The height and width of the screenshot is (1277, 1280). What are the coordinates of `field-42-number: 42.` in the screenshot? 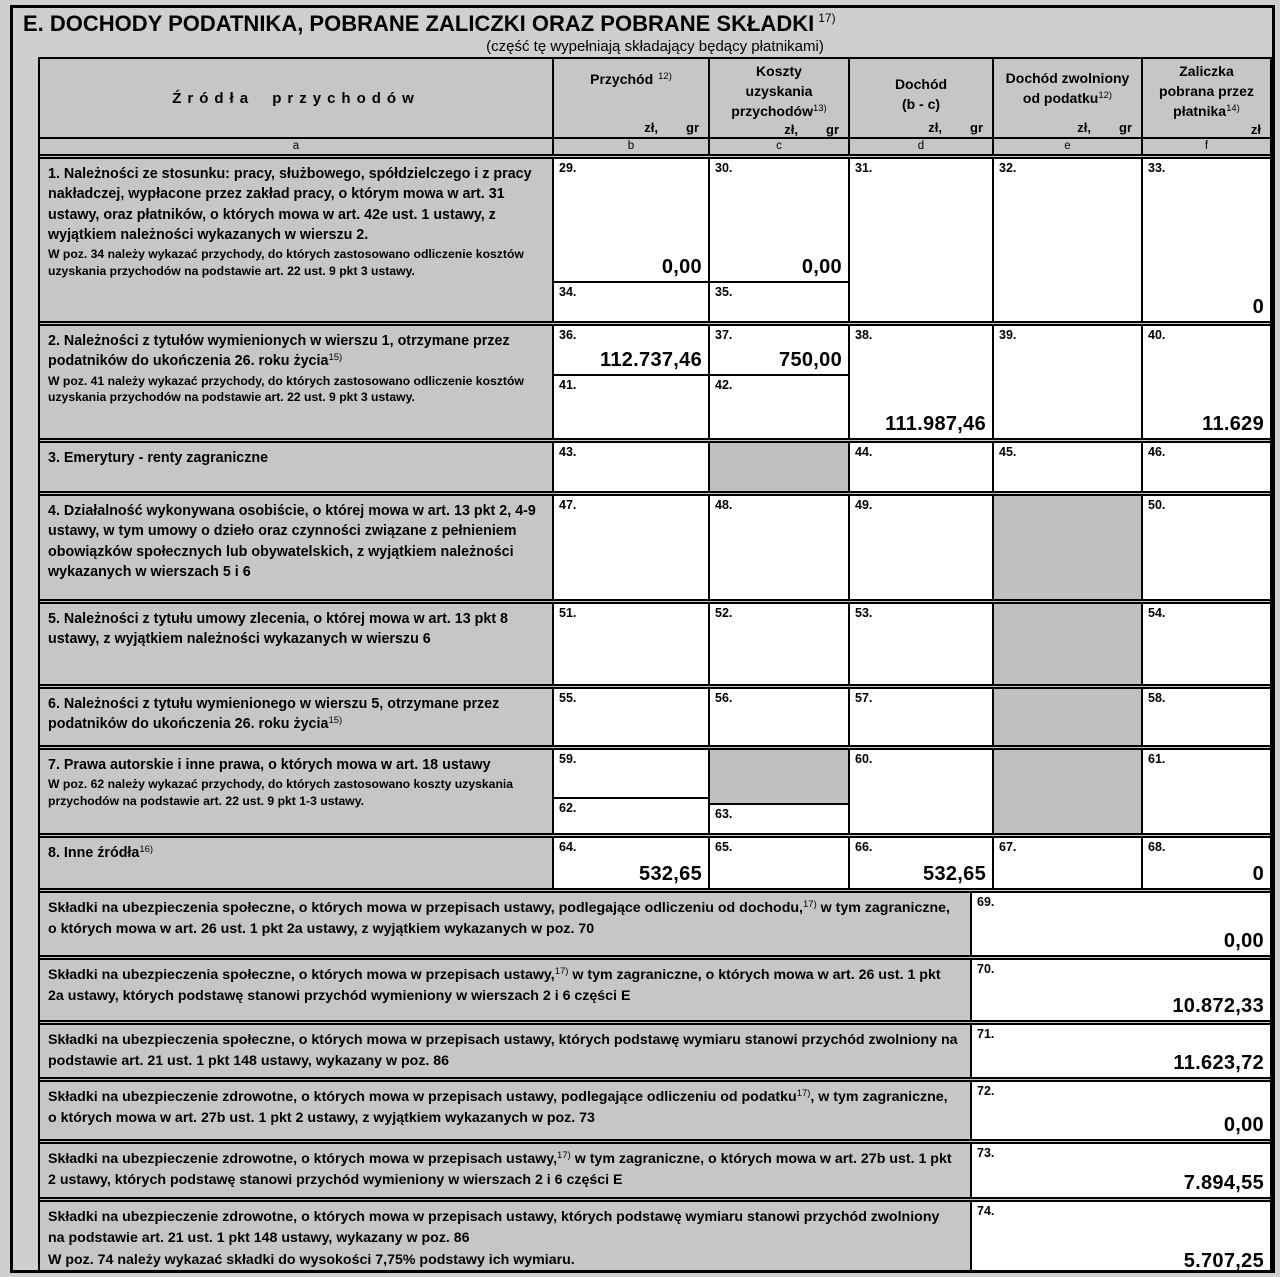 It's located at (724, 385).